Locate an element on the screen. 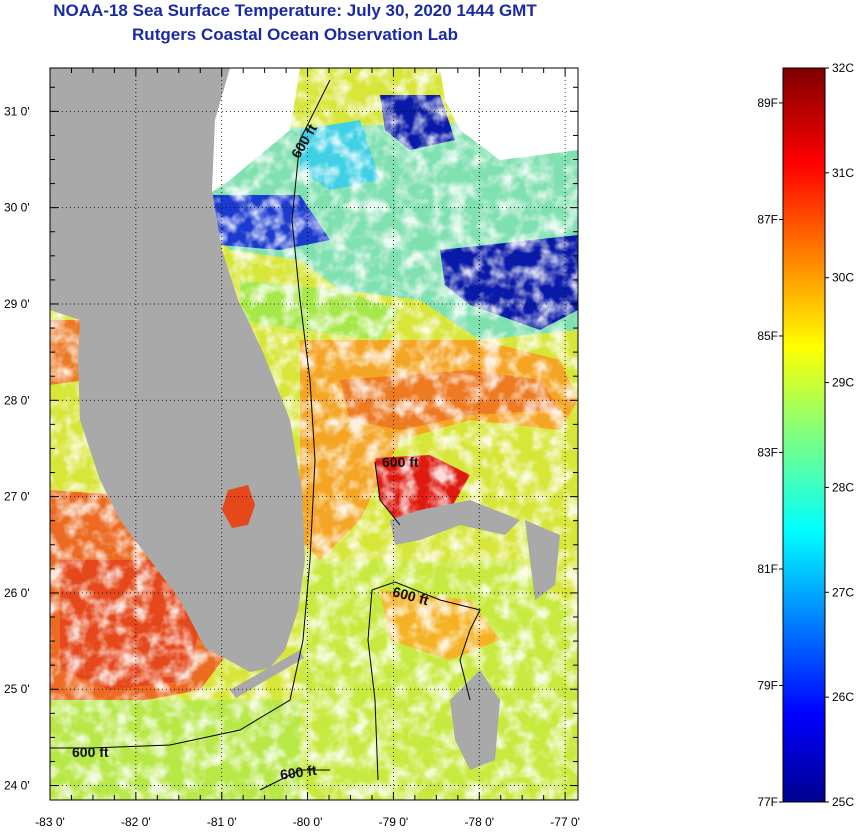 This screenshot has width=864, height=832. lon-tick-label: -81 0' is located at coordinates (222, 822).